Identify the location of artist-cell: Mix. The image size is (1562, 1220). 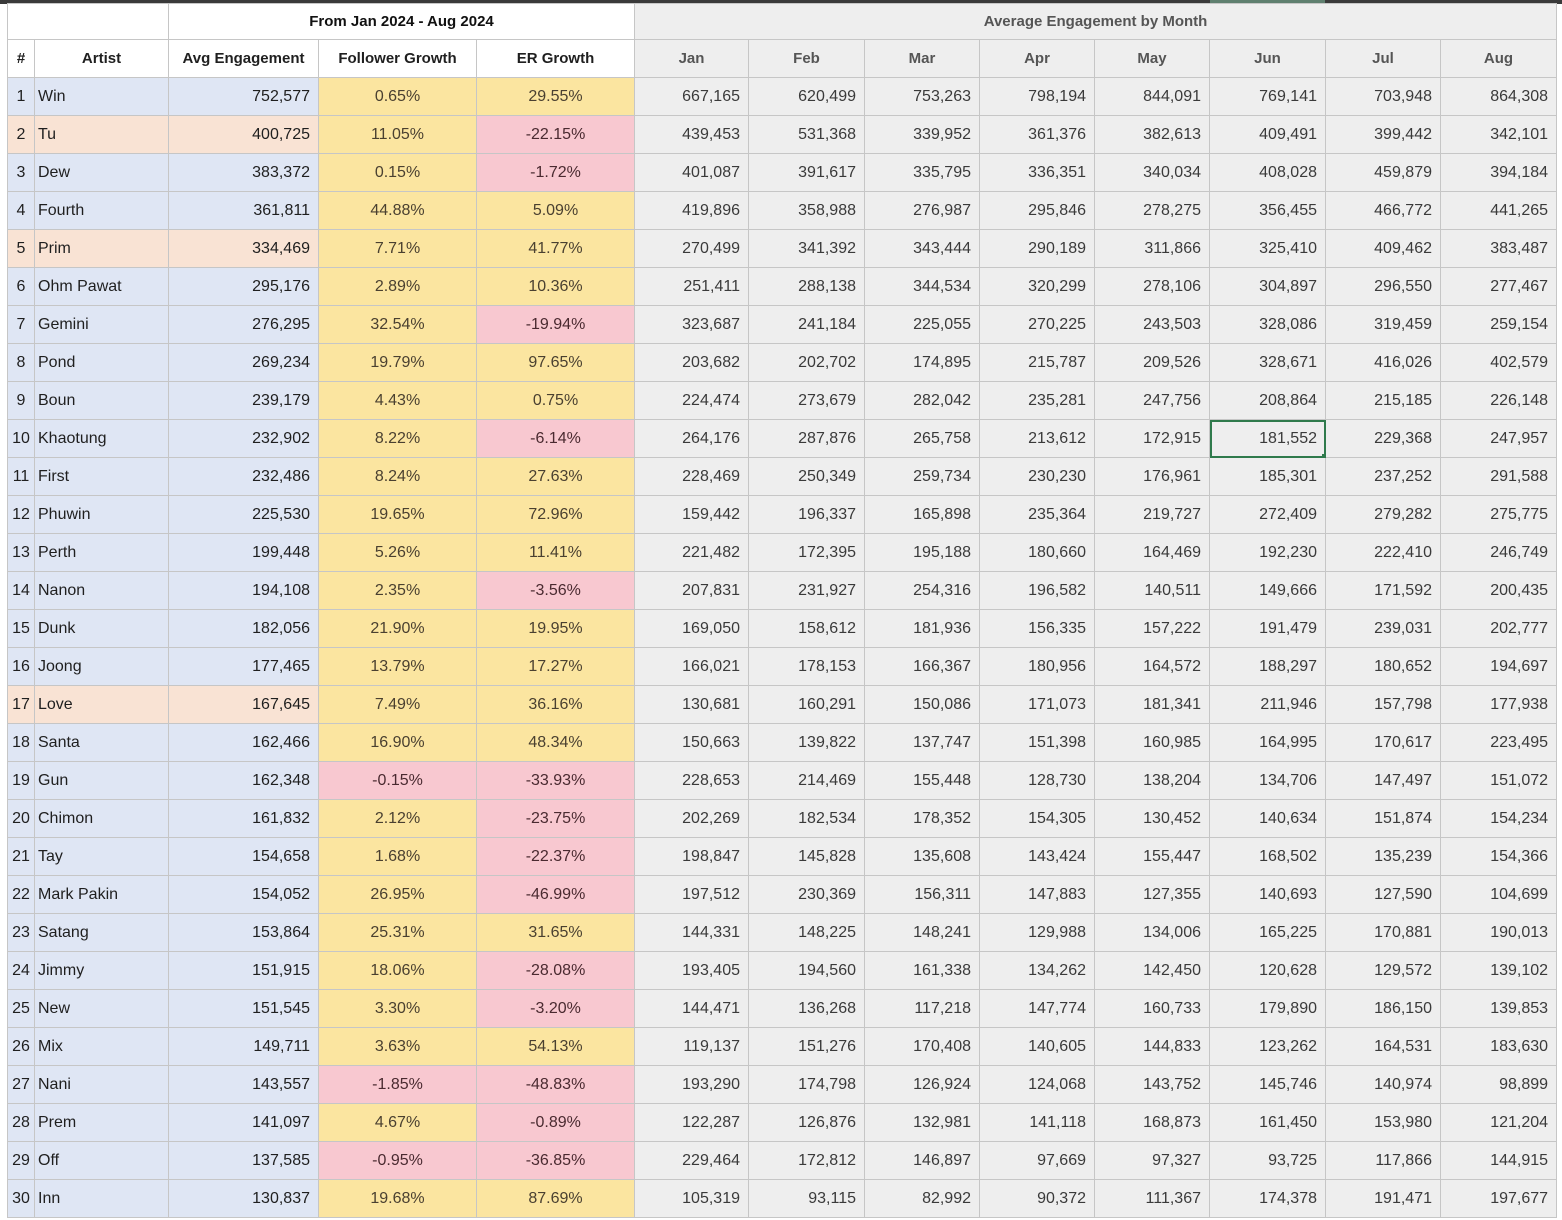
(101, 1046).